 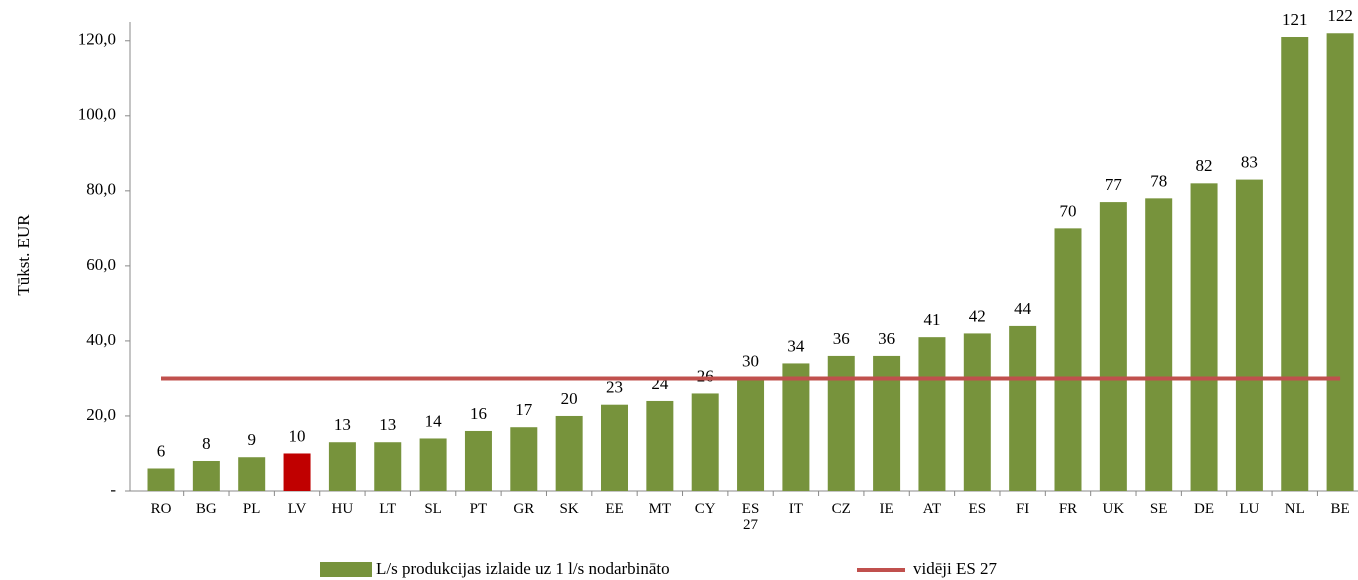 What do you see at coordinates (1068, 210) in the screenshot?
I see `data-label: 70` at bounding box center [1068, 210].